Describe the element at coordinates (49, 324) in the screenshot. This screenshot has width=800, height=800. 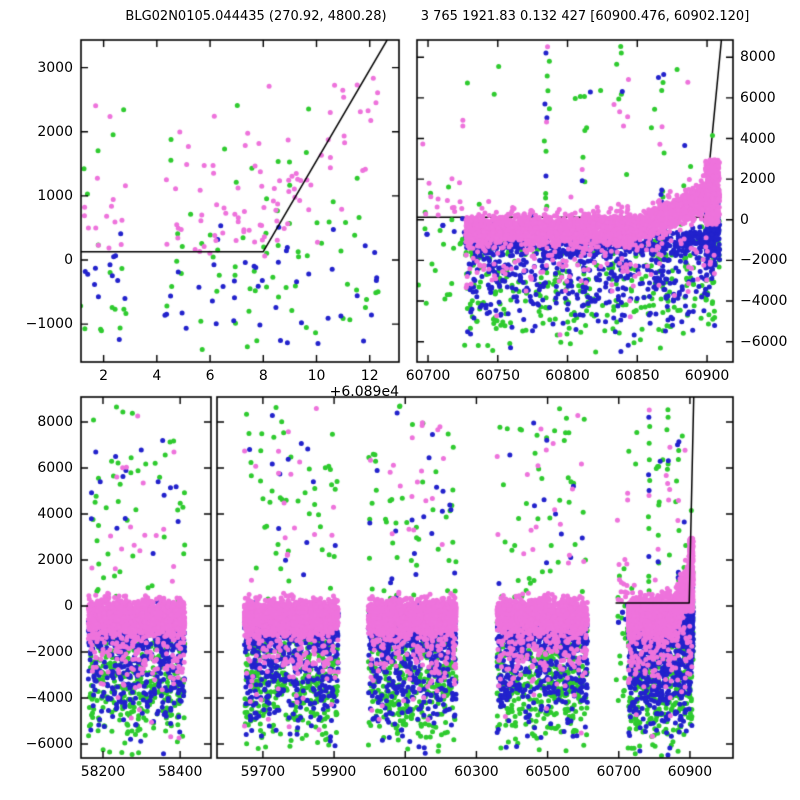
I see `y-tick-label: −1000` at that location.